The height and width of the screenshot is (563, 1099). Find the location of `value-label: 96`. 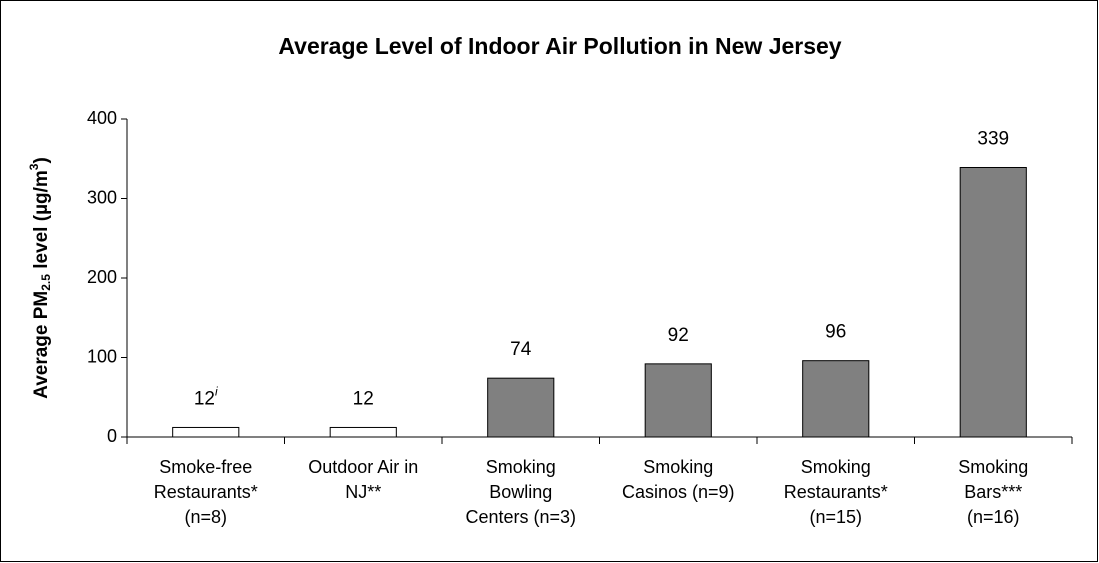

value-label: 96 is located at coordinates (835, 332).